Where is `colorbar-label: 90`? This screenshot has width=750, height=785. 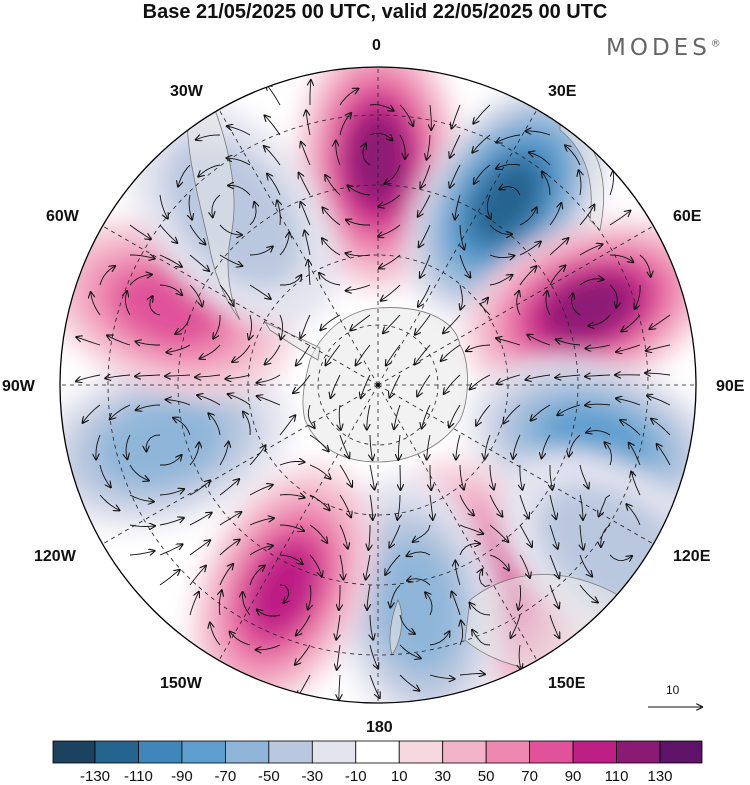 colorbar-label: 90 is located at coordinates (573, 776).